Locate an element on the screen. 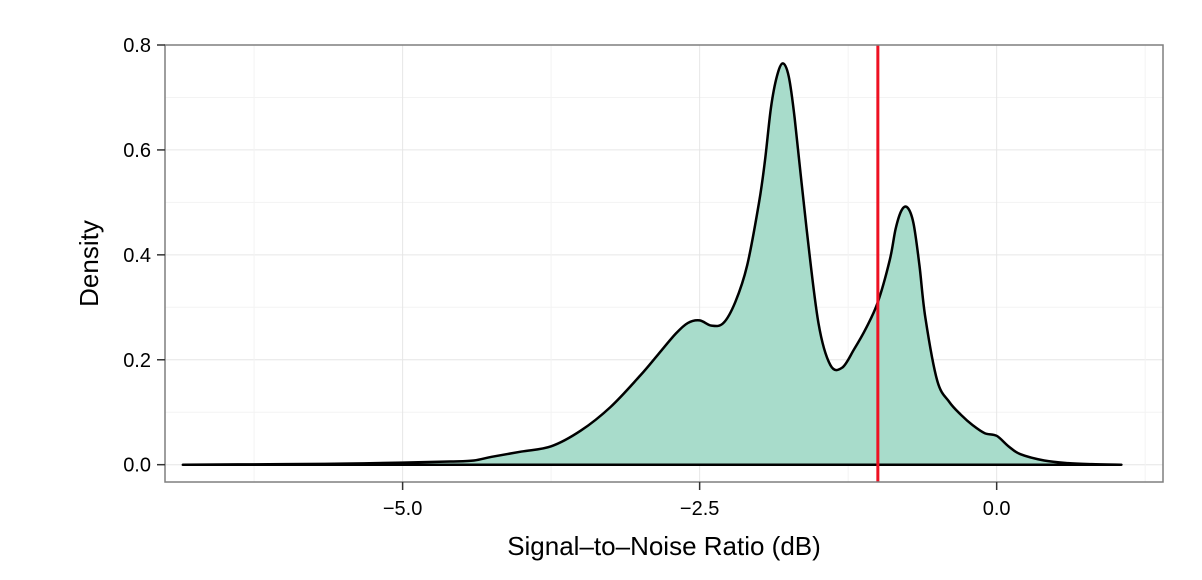 The image size is (1202, 580). y-tick-label: 0.8 is located at coordinates (137, 46).